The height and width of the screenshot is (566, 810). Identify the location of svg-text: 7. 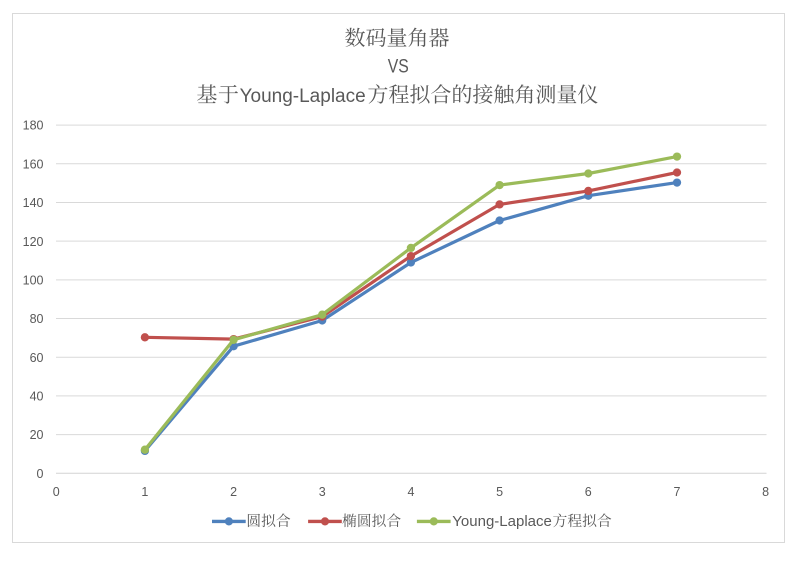
(676, 492).